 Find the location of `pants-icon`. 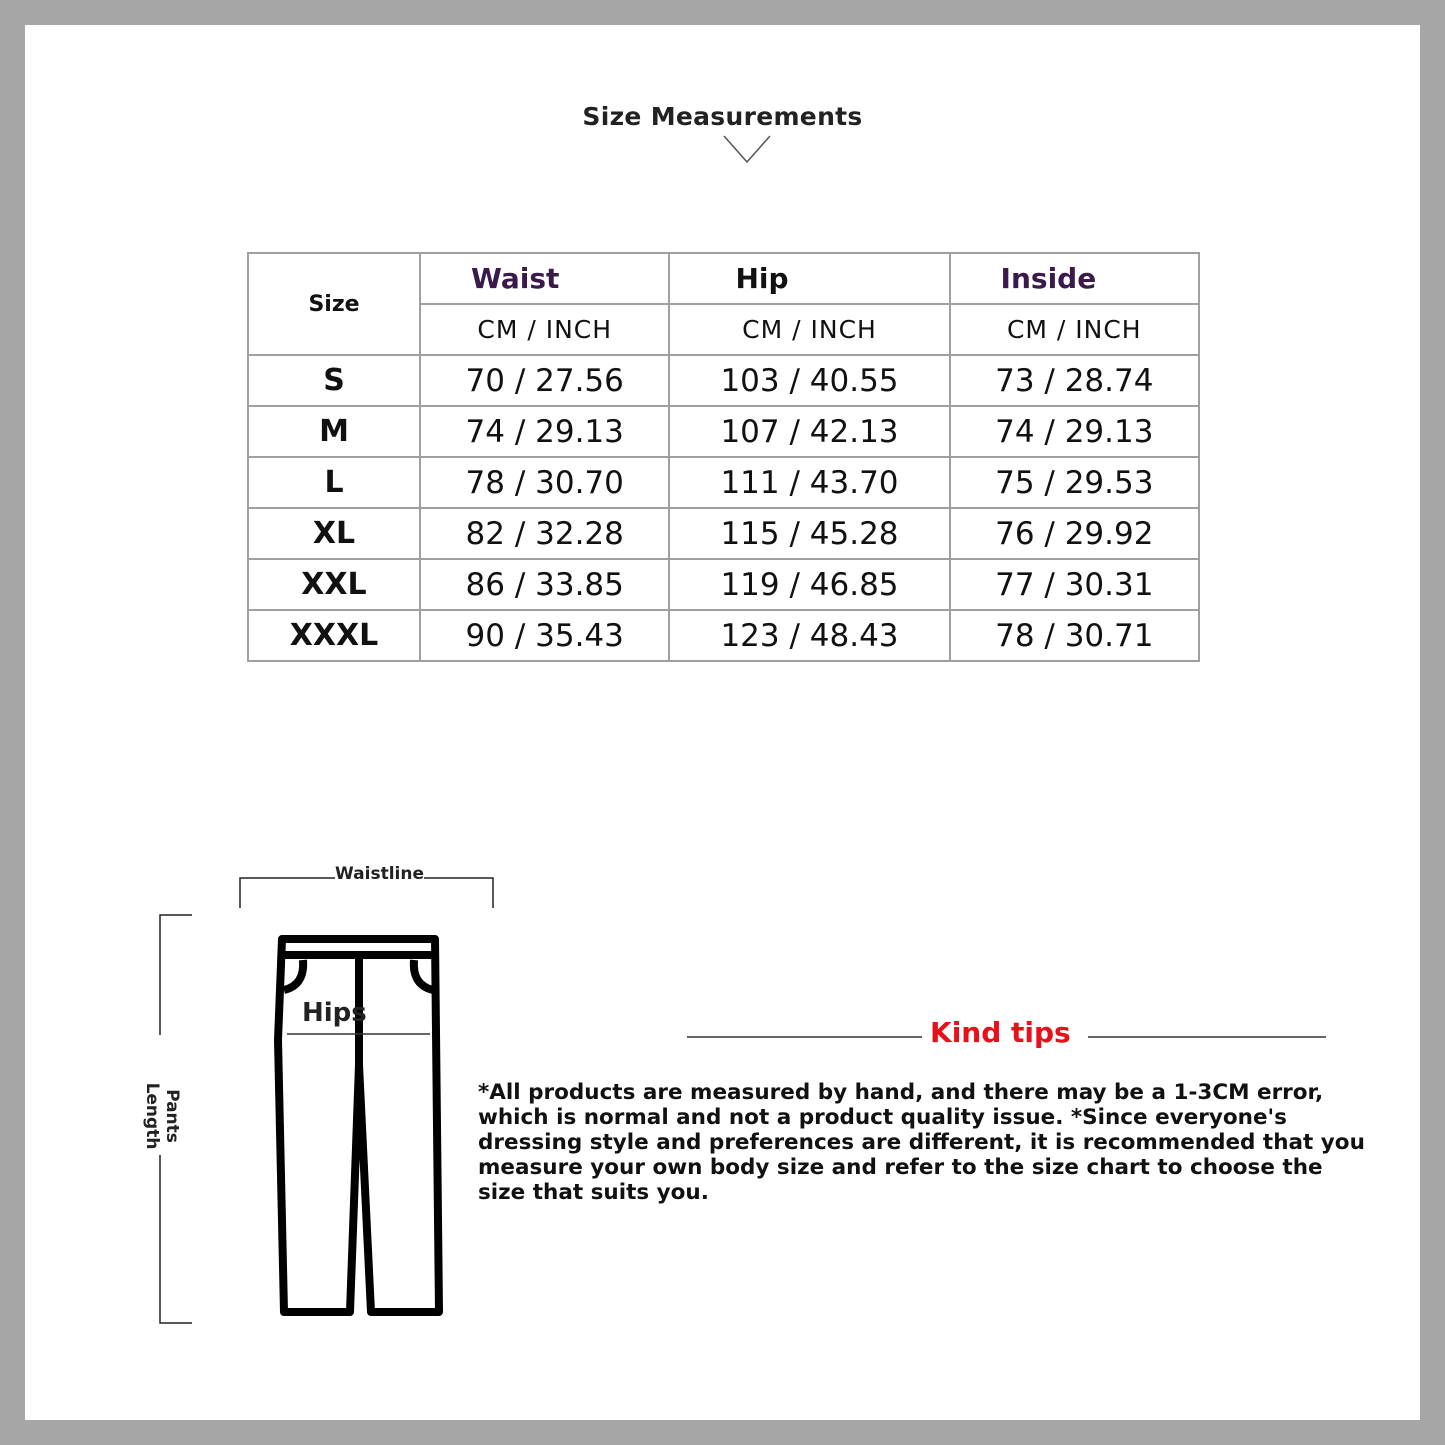

pants-icon is located at coordinates (358, 1125).